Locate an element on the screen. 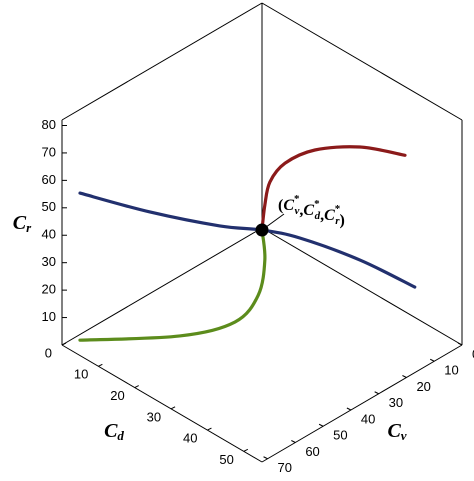 The image size is (474, 481). label-sub: r is located at coordinates (337, 221).